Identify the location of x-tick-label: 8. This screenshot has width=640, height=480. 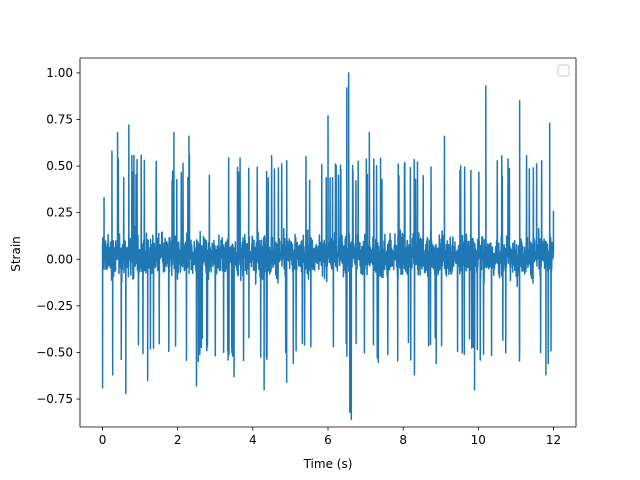
(403, 440).